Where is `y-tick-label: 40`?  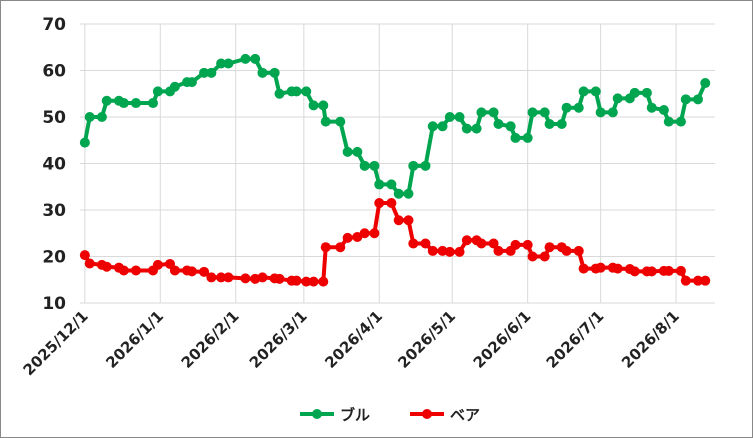 y-tick-label: 40 is located at coordinates (54, 165).